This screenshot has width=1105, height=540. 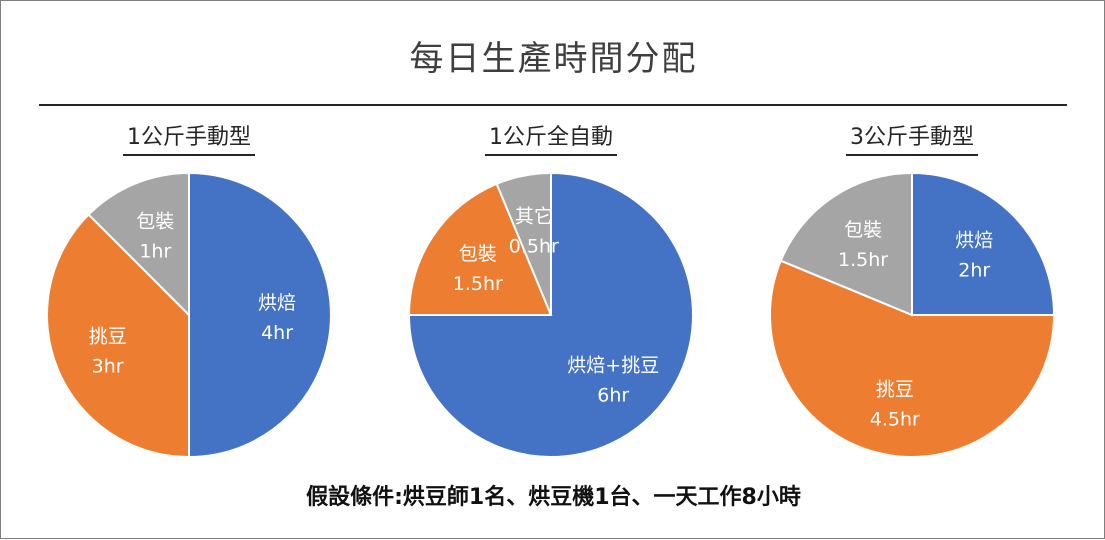 I want to click on chart-title-1kg-manual: 1公斤手動型, so click(x=189, y=139).